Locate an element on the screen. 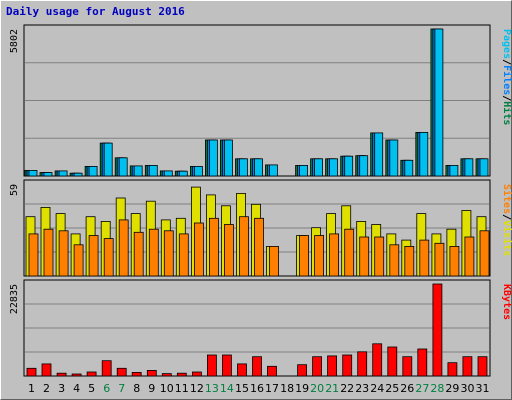  day-label: 6 is located at coordinates (106, 388).